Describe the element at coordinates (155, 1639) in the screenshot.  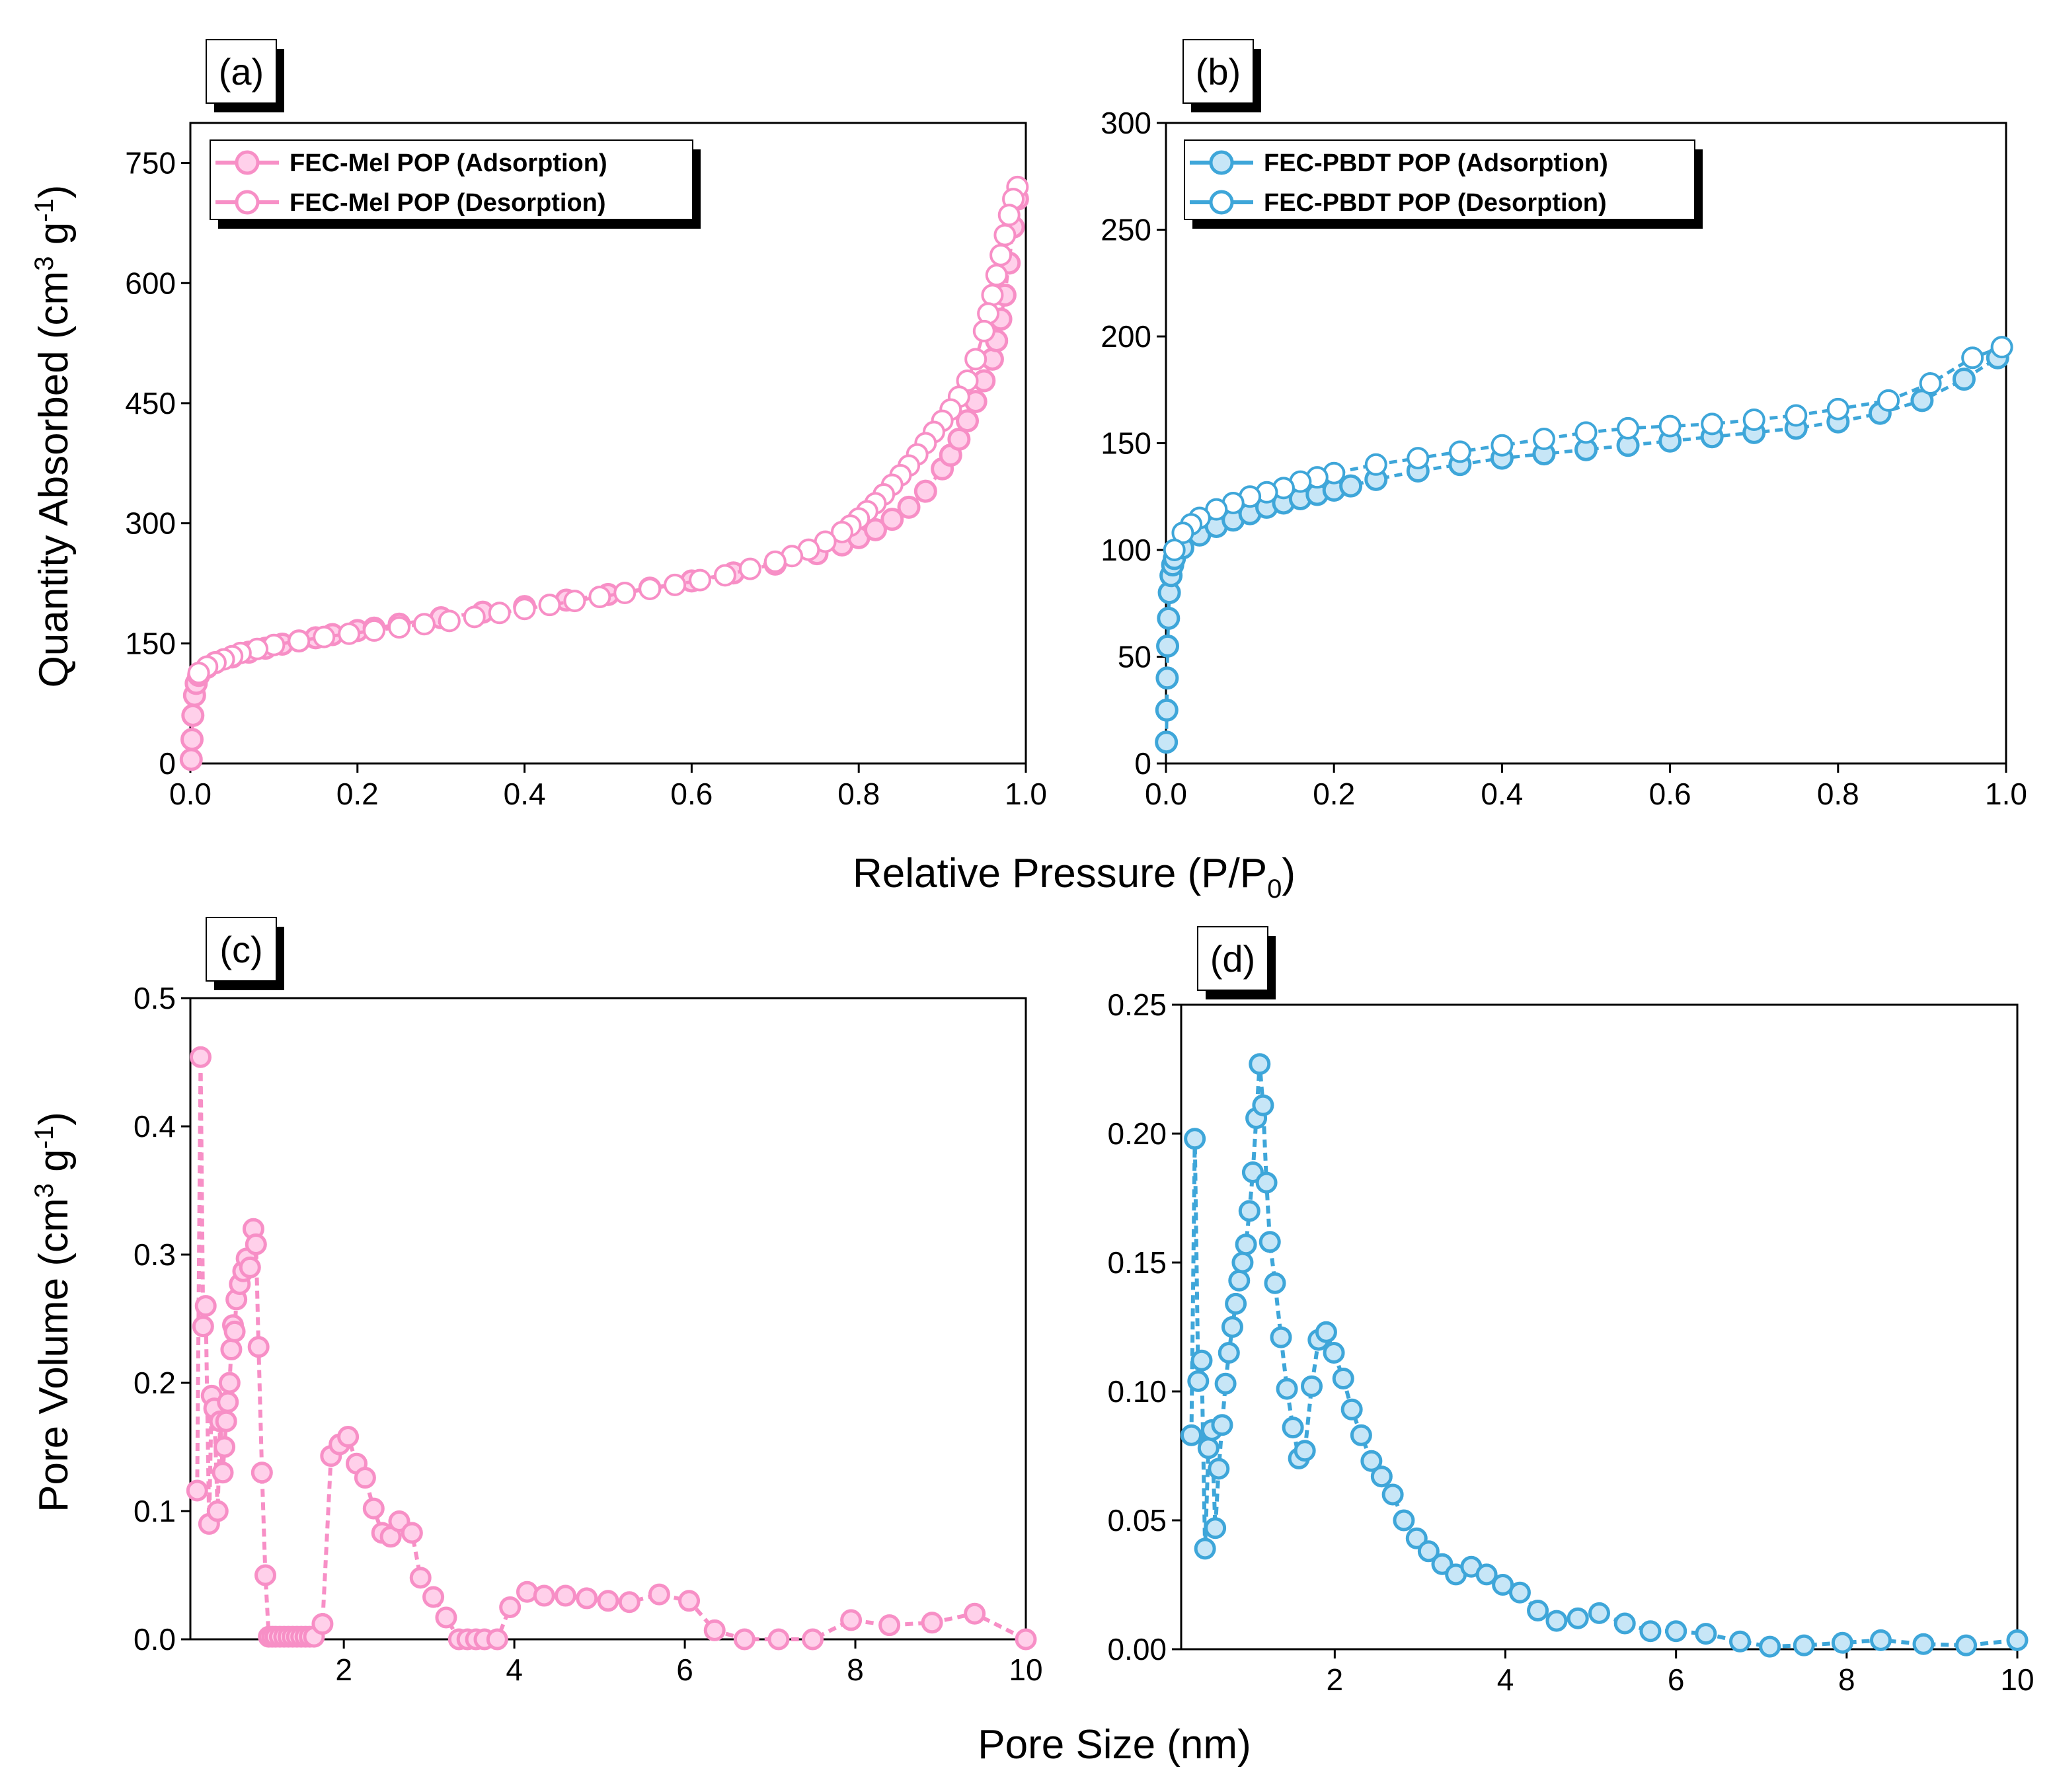
I see `y-tick-label-c: 0.0` at that location.